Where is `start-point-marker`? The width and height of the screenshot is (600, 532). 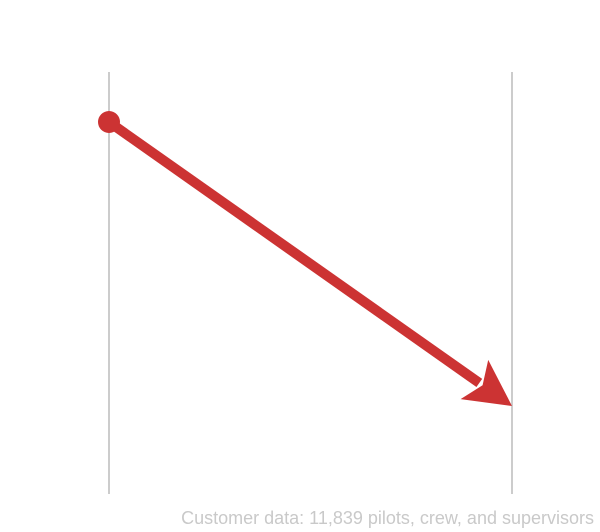 start-point-marker is located at coordinates (109, 122).